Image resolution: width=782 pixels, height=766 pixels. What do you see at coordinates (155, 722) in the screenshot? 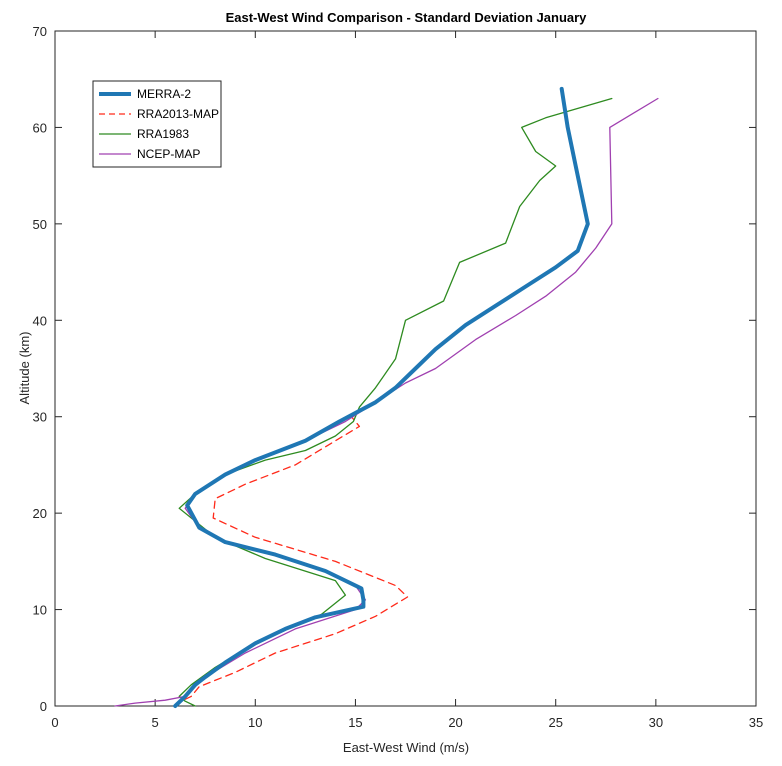
I see `x-tick-label: 5` at bounding box center [155, 722].